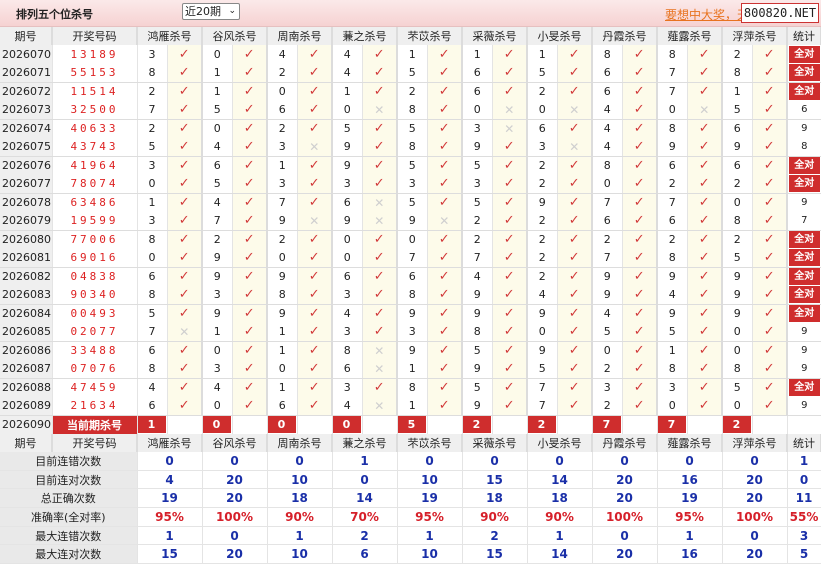 The width and height of the screenshot is (821, 567). What do you see at coordinates (412, 258) in the screenshot?
I see `kill-digit: 7` at bounding box center [412, 258].